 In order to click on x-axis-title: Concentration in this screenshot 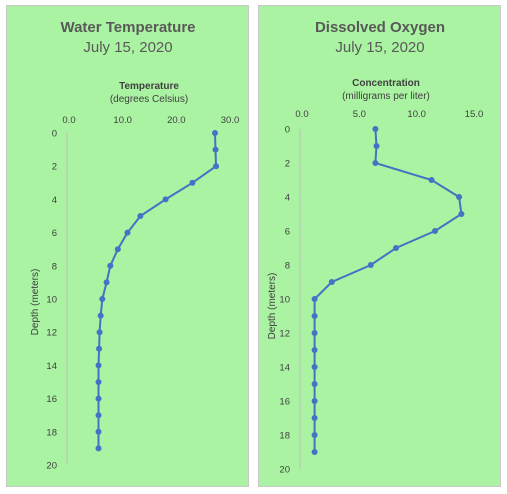, I will do `click(386, 83)`.